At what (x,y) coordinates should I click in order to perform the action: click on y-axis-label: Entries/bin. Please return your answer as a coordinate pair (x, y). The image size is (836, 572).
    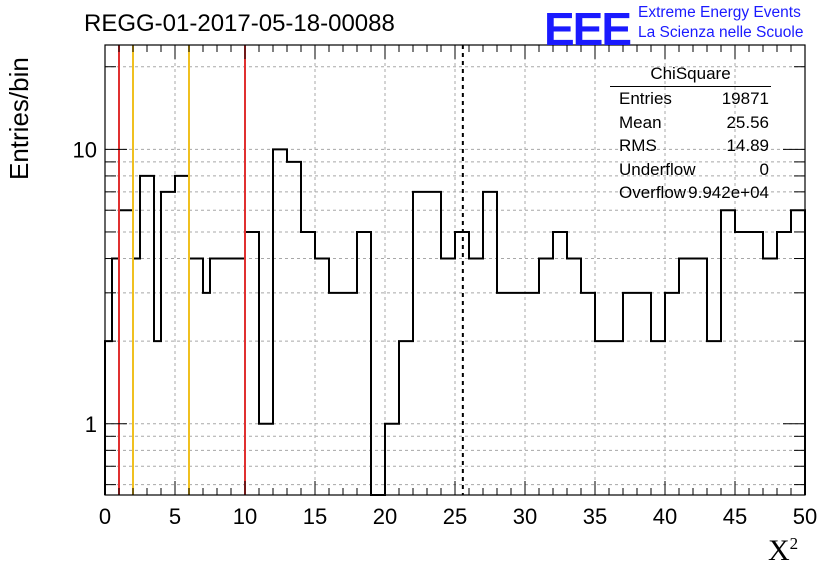
    Looking at the image, I should click on (19, 118).